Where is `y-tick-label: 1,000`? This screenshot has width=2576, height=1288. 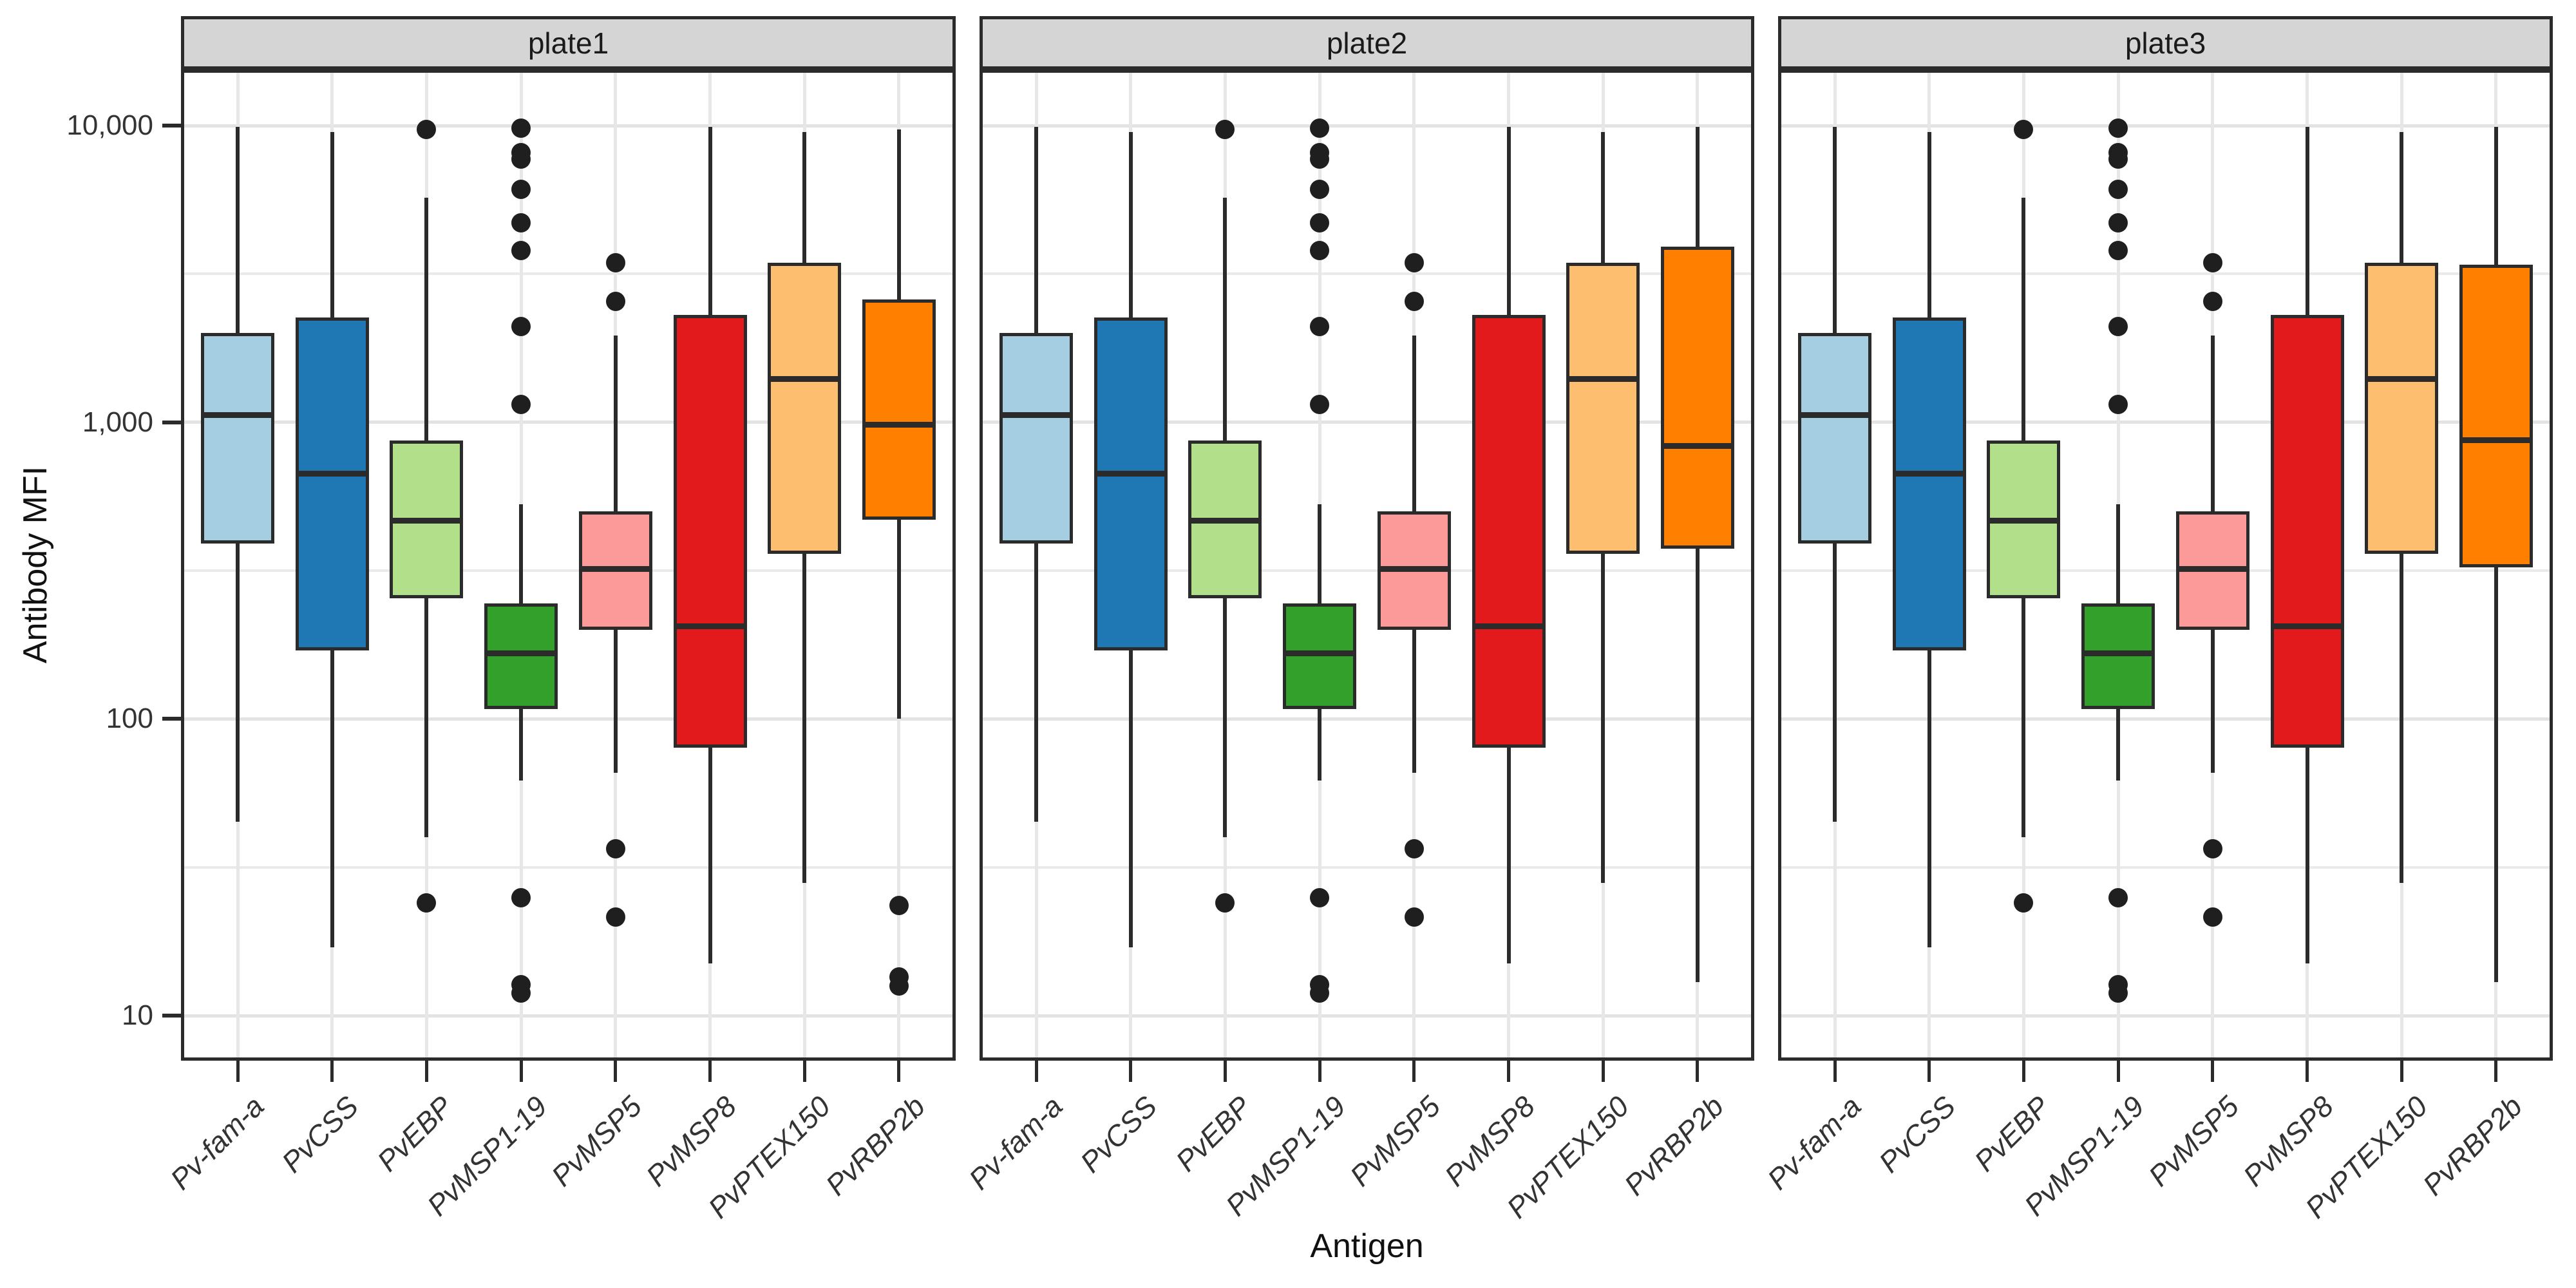
y-tick-label: 1,000 is located at coordinates (117, 422).